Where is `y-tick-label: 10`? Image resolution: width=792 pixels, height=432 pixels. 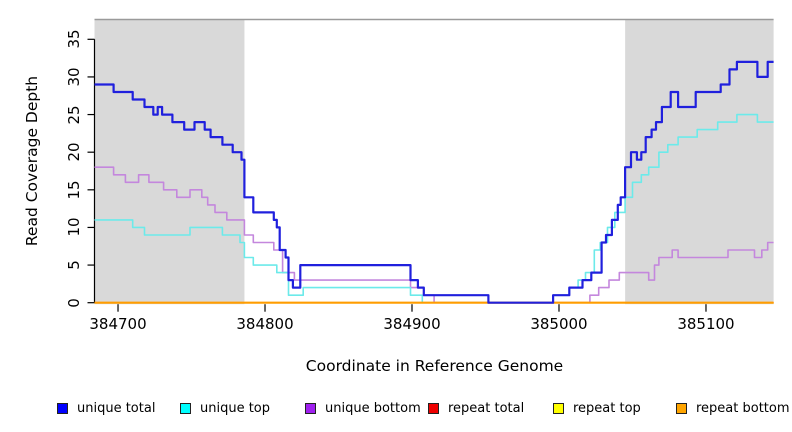 y-tick-label: 10 is located at coordinates (74, 227).